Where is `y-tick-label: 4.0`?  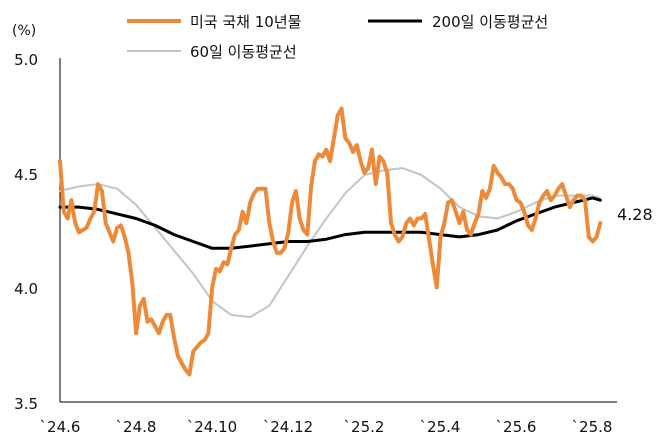
y-tick-label: 4.0 is located at coordinates (26, 289).